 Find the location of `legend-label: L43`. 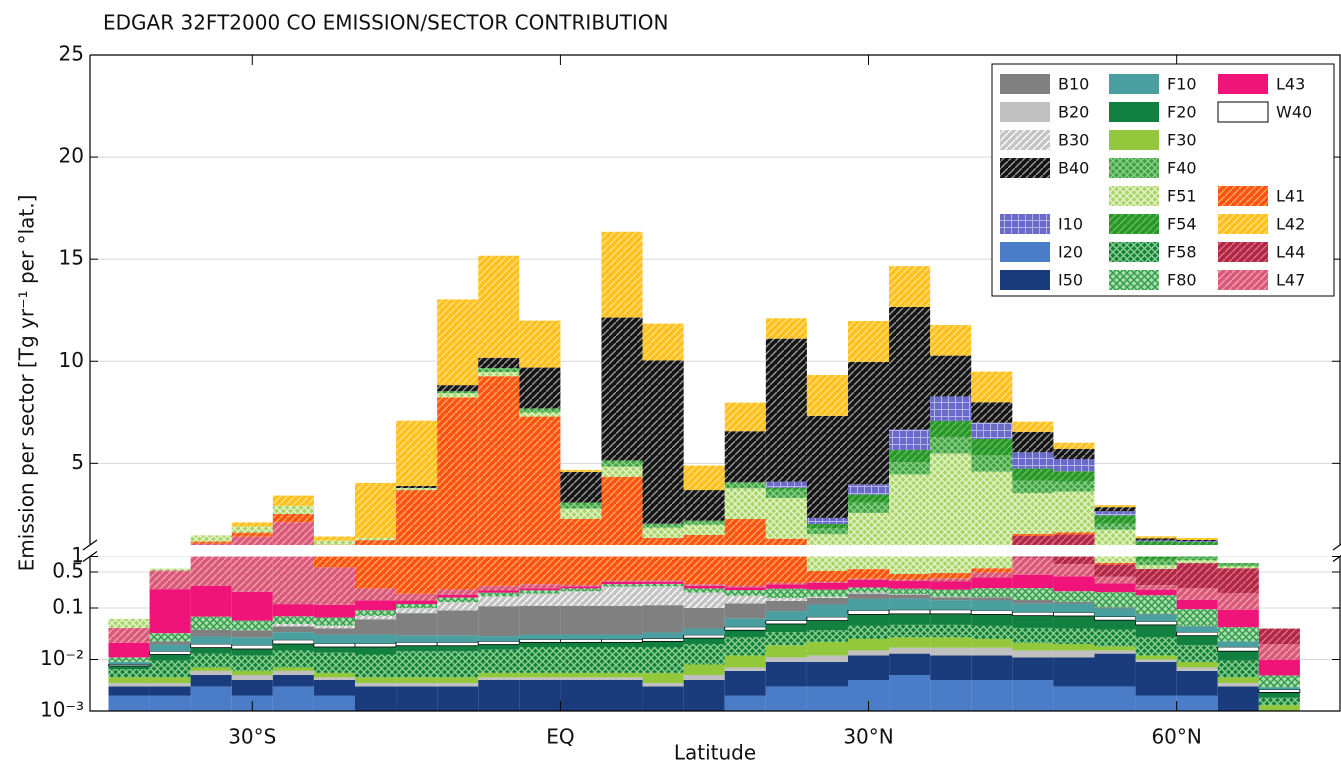

legend-label: L43 is located at coordinates (1290, 84).